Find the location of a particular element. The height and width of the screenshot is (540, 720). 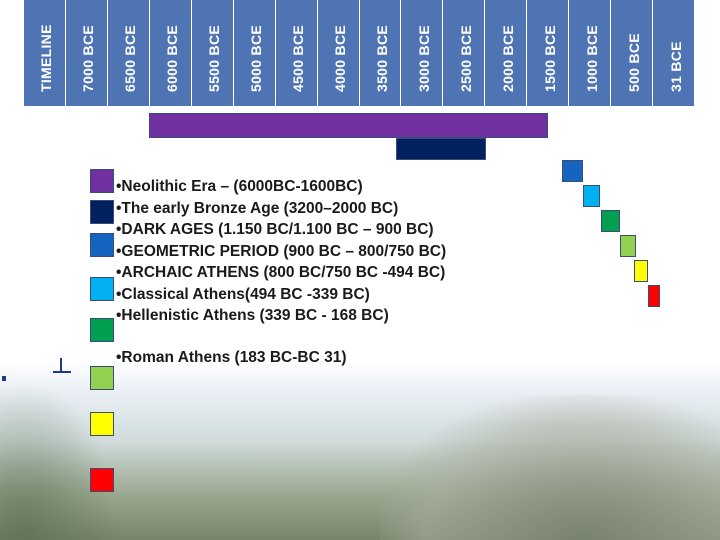

legend-item-archaic: •ARCHAIC ATHENS (800 BC/750 BC -494 BC) is located at coordinates (281, 272).